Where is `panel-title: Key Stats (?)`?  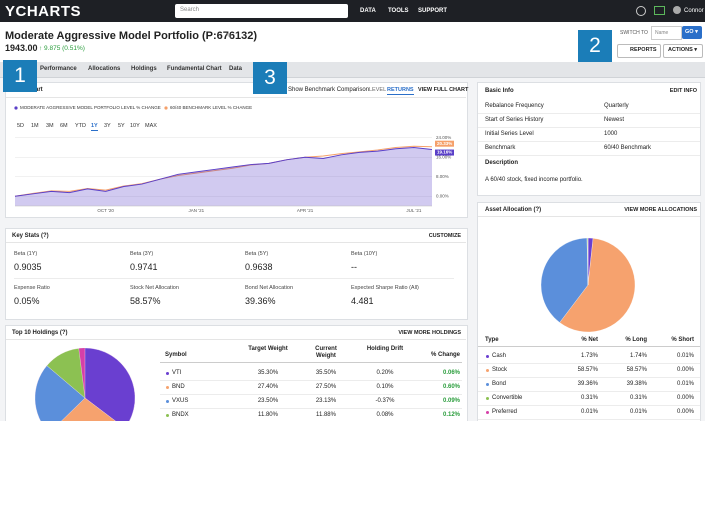
panel-title: Key Stats (?) is located at coordinates (30, 236).